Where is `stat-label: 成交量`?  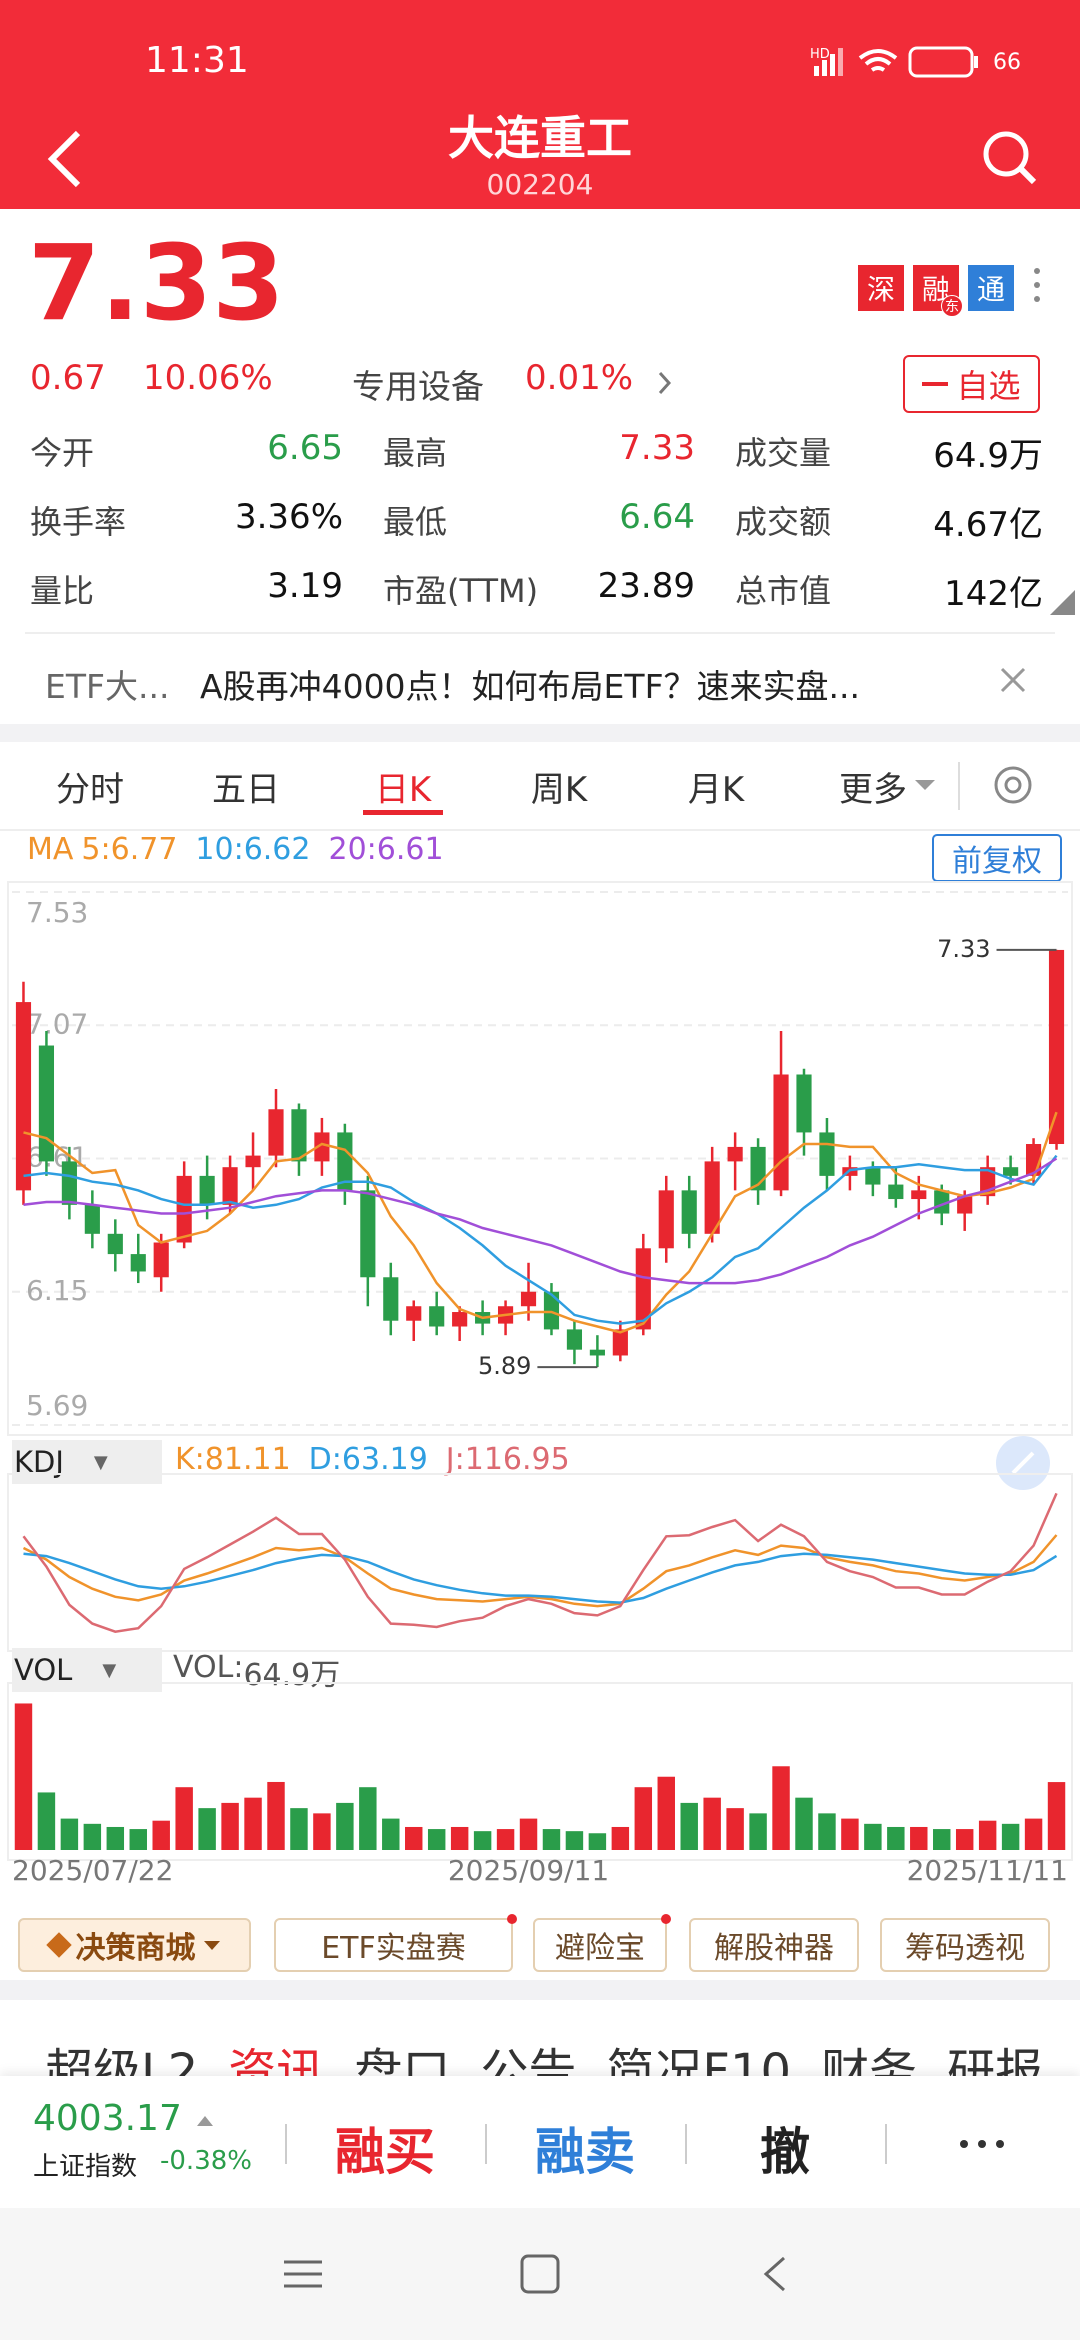
stat-label: 成交量 is located at coordinates (783, 453).